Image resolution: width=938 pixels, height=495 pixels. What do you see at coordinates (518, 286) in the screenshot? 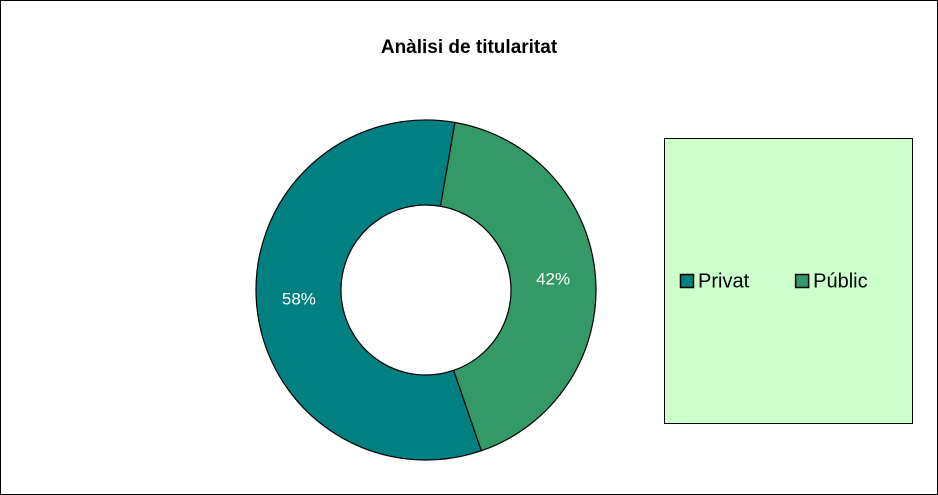
I see `donut-segment` at bounding box center [518, 286].